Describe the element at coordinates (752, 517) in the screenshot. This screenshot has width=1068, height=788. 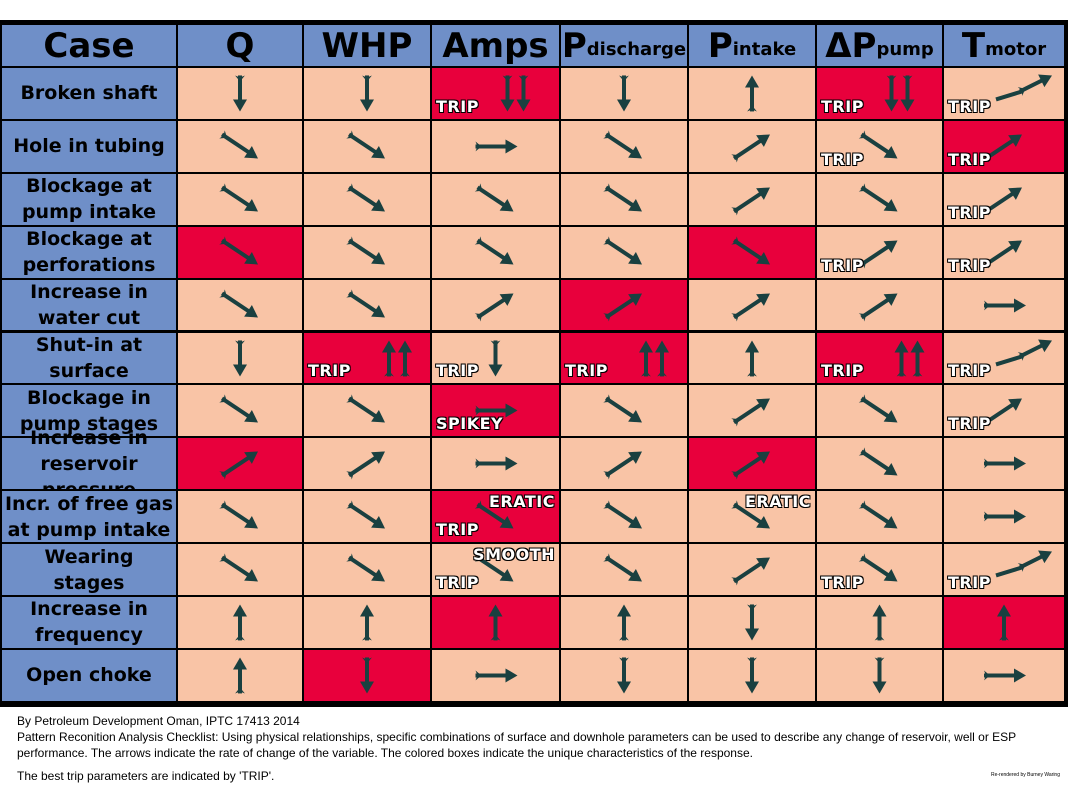
I see `cell-incr-of-free-gas-at-pump-intake-p-intake: ERATIC` at that location.